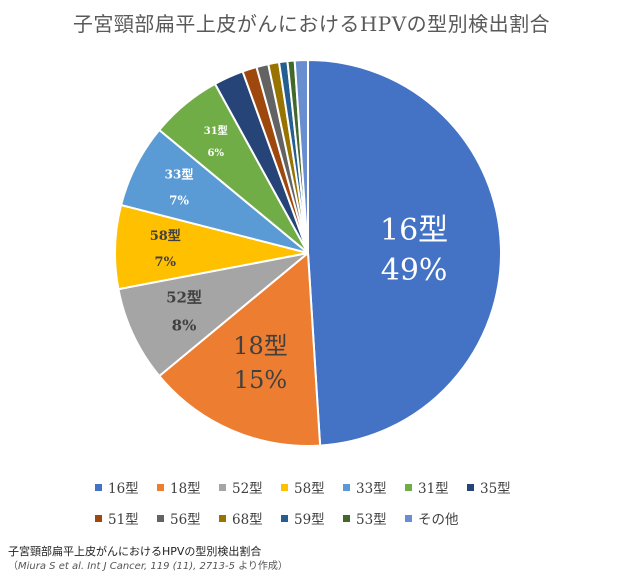  I want to click on legend-label: 58型, so click(309, 489).